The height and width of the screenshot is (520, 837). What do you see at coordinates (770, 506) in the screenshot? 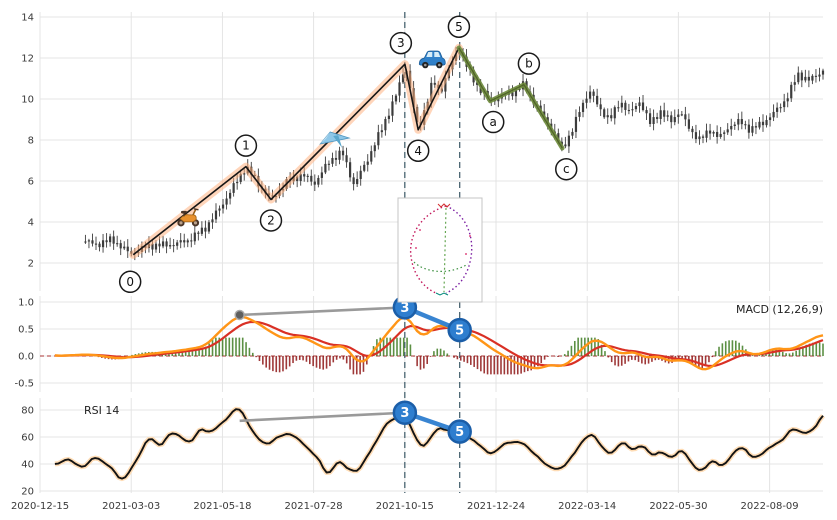
I see `x-tick-label: 2022-08-09` at bounding box center [770, 506].